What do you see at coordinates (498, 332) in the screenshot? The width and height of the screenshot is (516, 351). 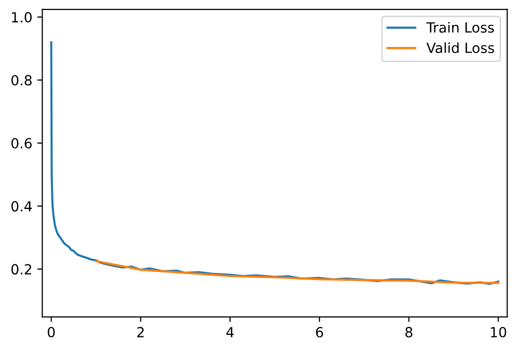 I see `x-tick-label: 10` at bounding box center [498, 332].